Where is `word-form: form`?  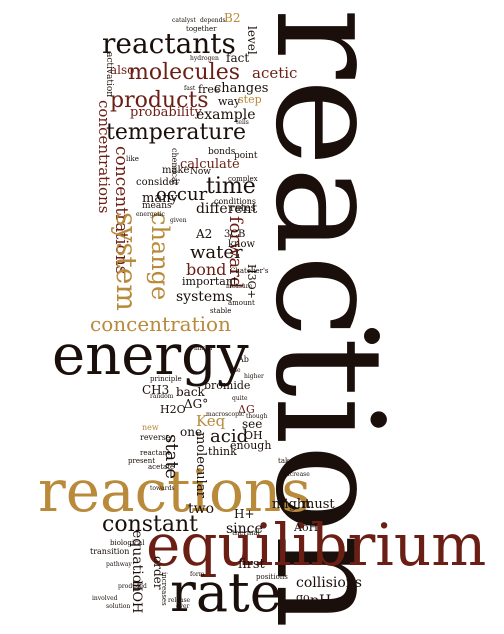 word-form: form is located at coordinates (197, 574).